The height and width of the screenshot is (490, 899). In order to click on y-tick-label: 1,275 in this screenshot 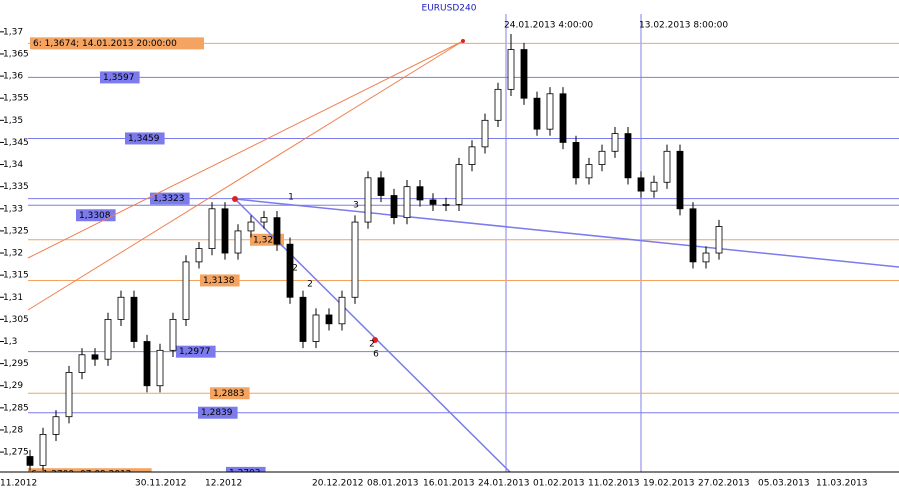, I will do `click(16, 453)`.